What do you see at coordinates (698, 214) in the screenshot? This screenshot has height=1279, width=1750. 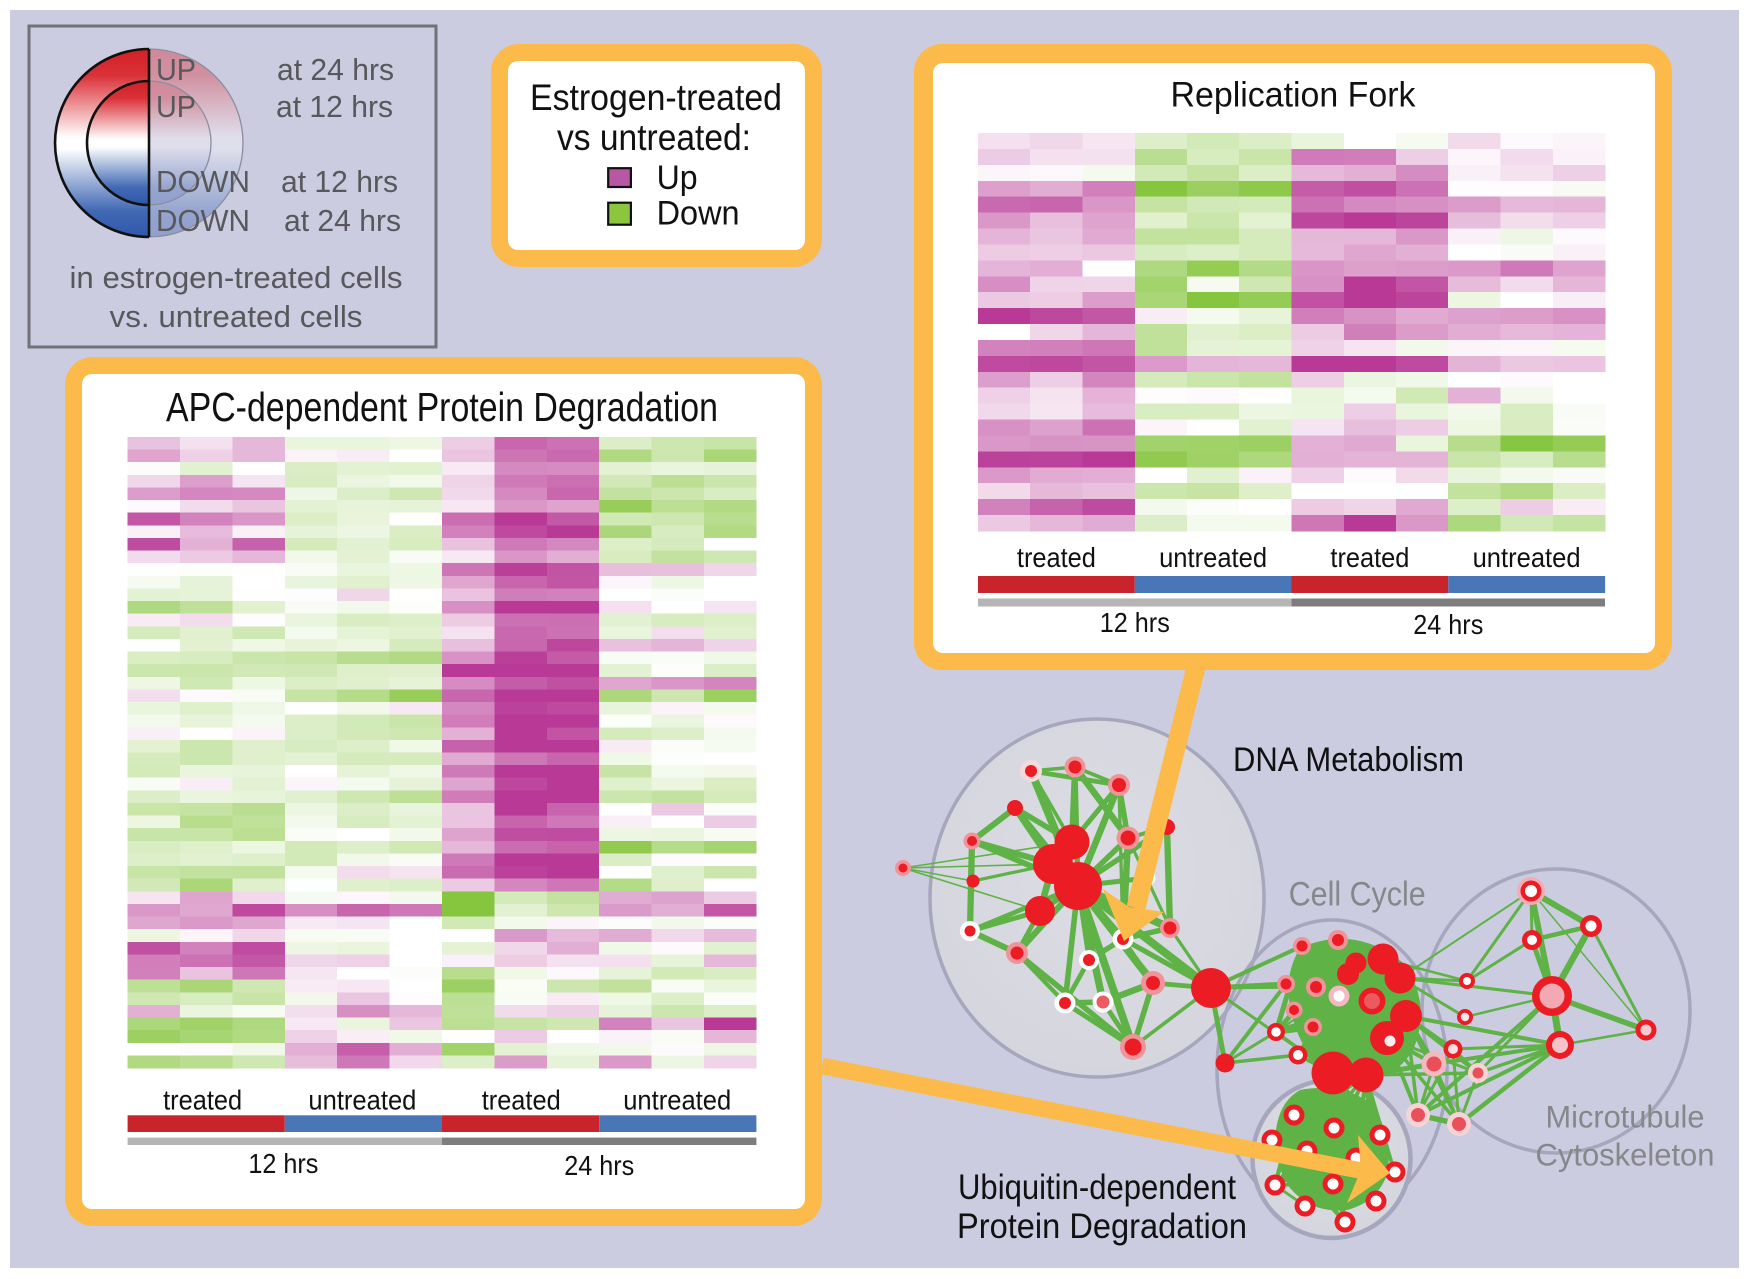 I see `svg-text: Down` at bounding box center [698, 214].